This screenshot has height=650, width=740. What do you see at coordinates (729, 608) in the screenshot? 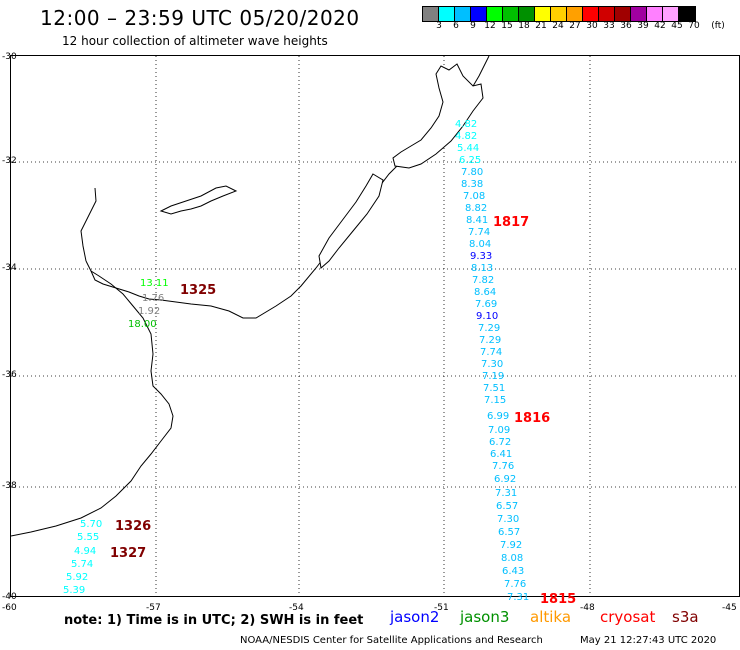
I see `lon-label: -45` at bounding box center [729, 608].